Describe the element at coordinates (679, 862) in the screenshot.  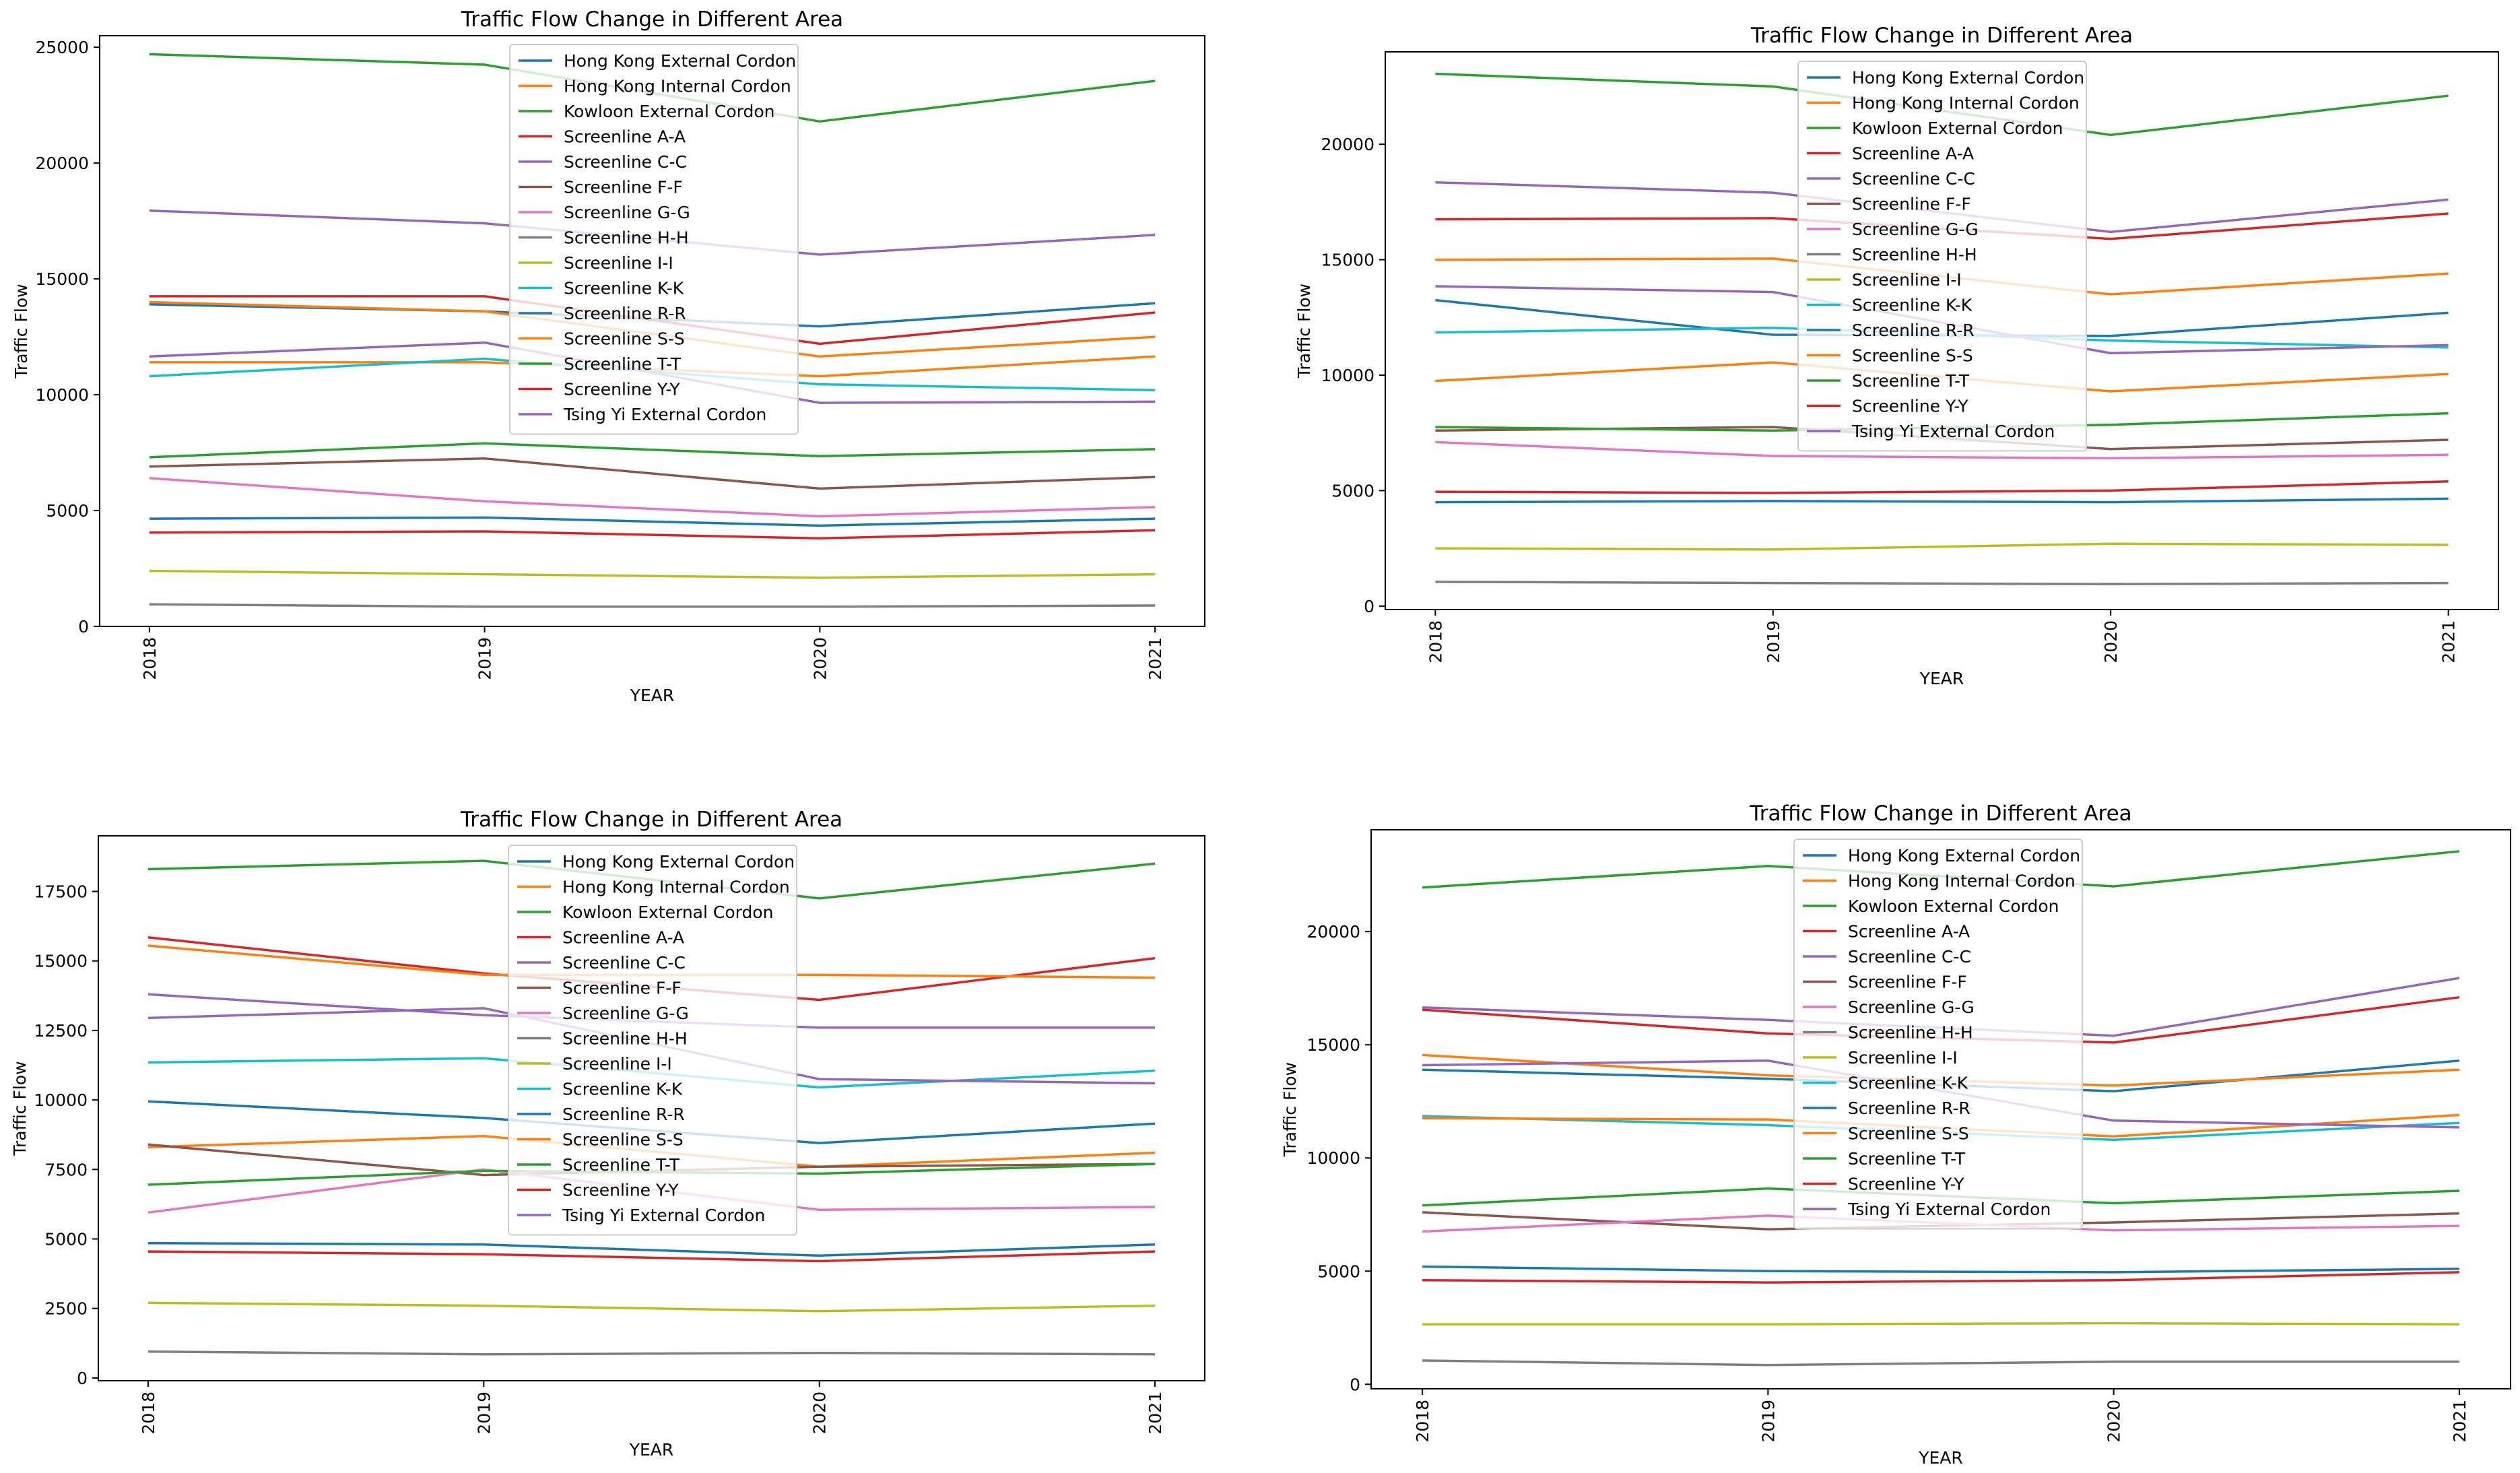
I see `legend-entry: Hong Kong External Cordon` at that location.